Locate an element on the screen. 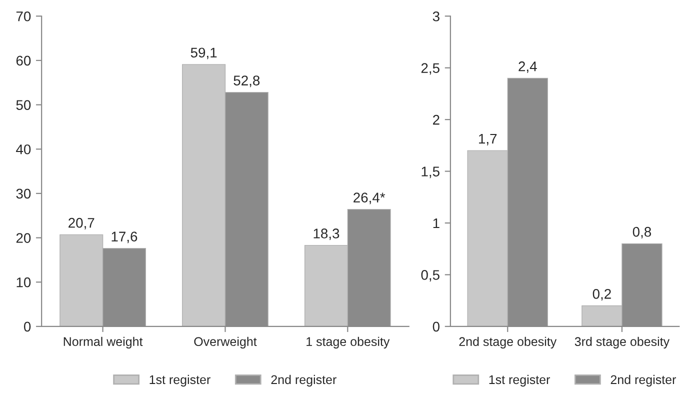 The width and height of the screenshot is (693, 403). data-label: 2,4 is located at coordinates (527, 67).